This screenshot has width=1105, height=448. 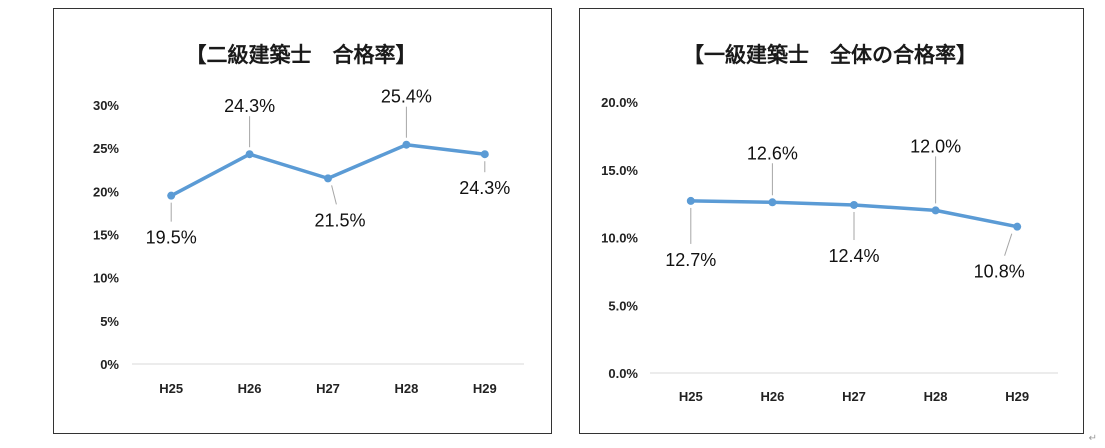 I want to click on data-label: 12.7%, so click(x=690, y=260).